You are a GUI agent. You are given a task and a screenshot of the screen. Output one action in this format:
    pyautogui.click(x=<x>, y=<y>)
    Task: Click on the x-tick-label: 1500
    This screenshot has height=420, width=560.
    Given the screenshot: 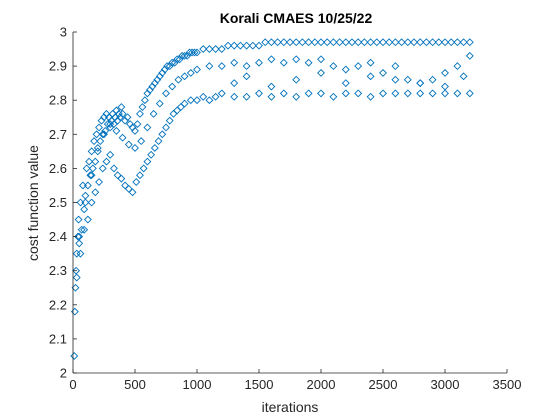 What is the action you would take?
    pyautogui.click(x=259, y=384)
    